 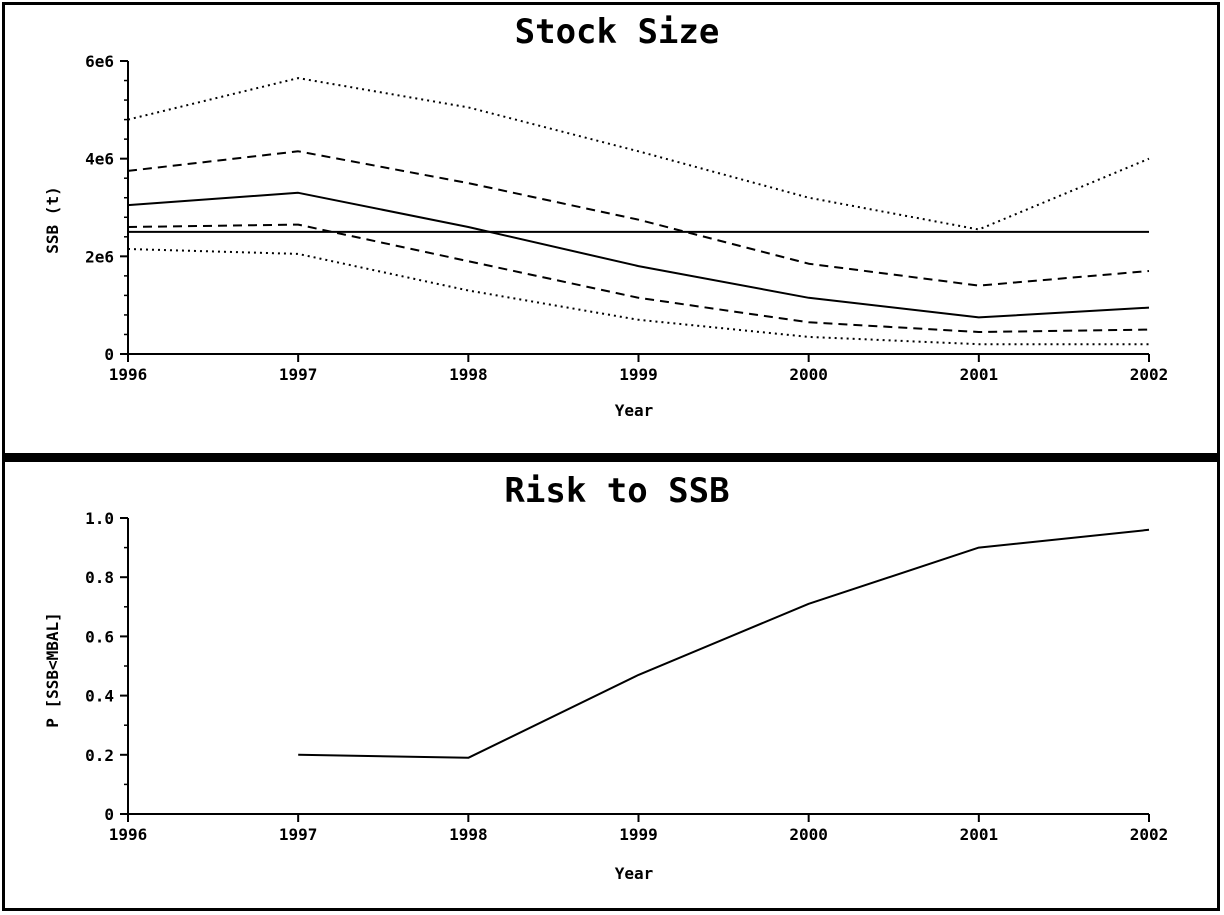 What do you see at coordinates (99, 696) in the screenshot?
I see `y-tick-label: 0.4` at bounding box center [99, 696].